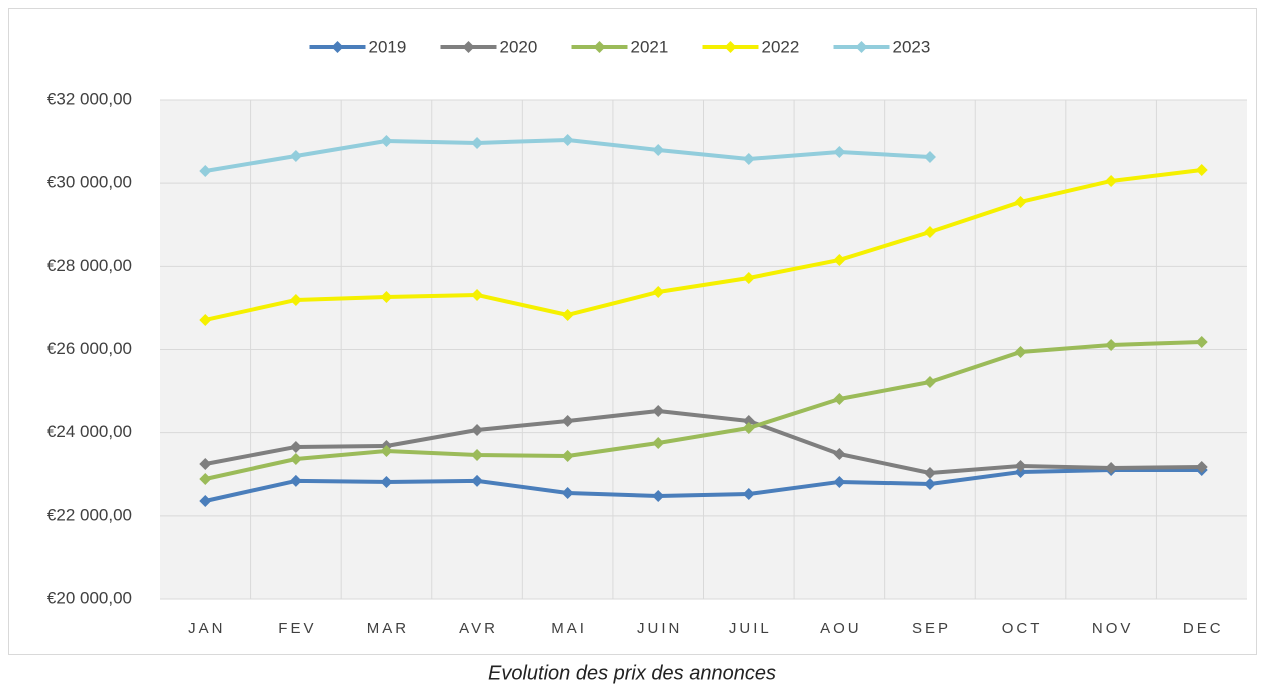 The height and width of the screenshot is (687, 1265). Describe the element at coordinates (659, 628) in the screenshot. I see `x-tick-label: JUIN` at that location.